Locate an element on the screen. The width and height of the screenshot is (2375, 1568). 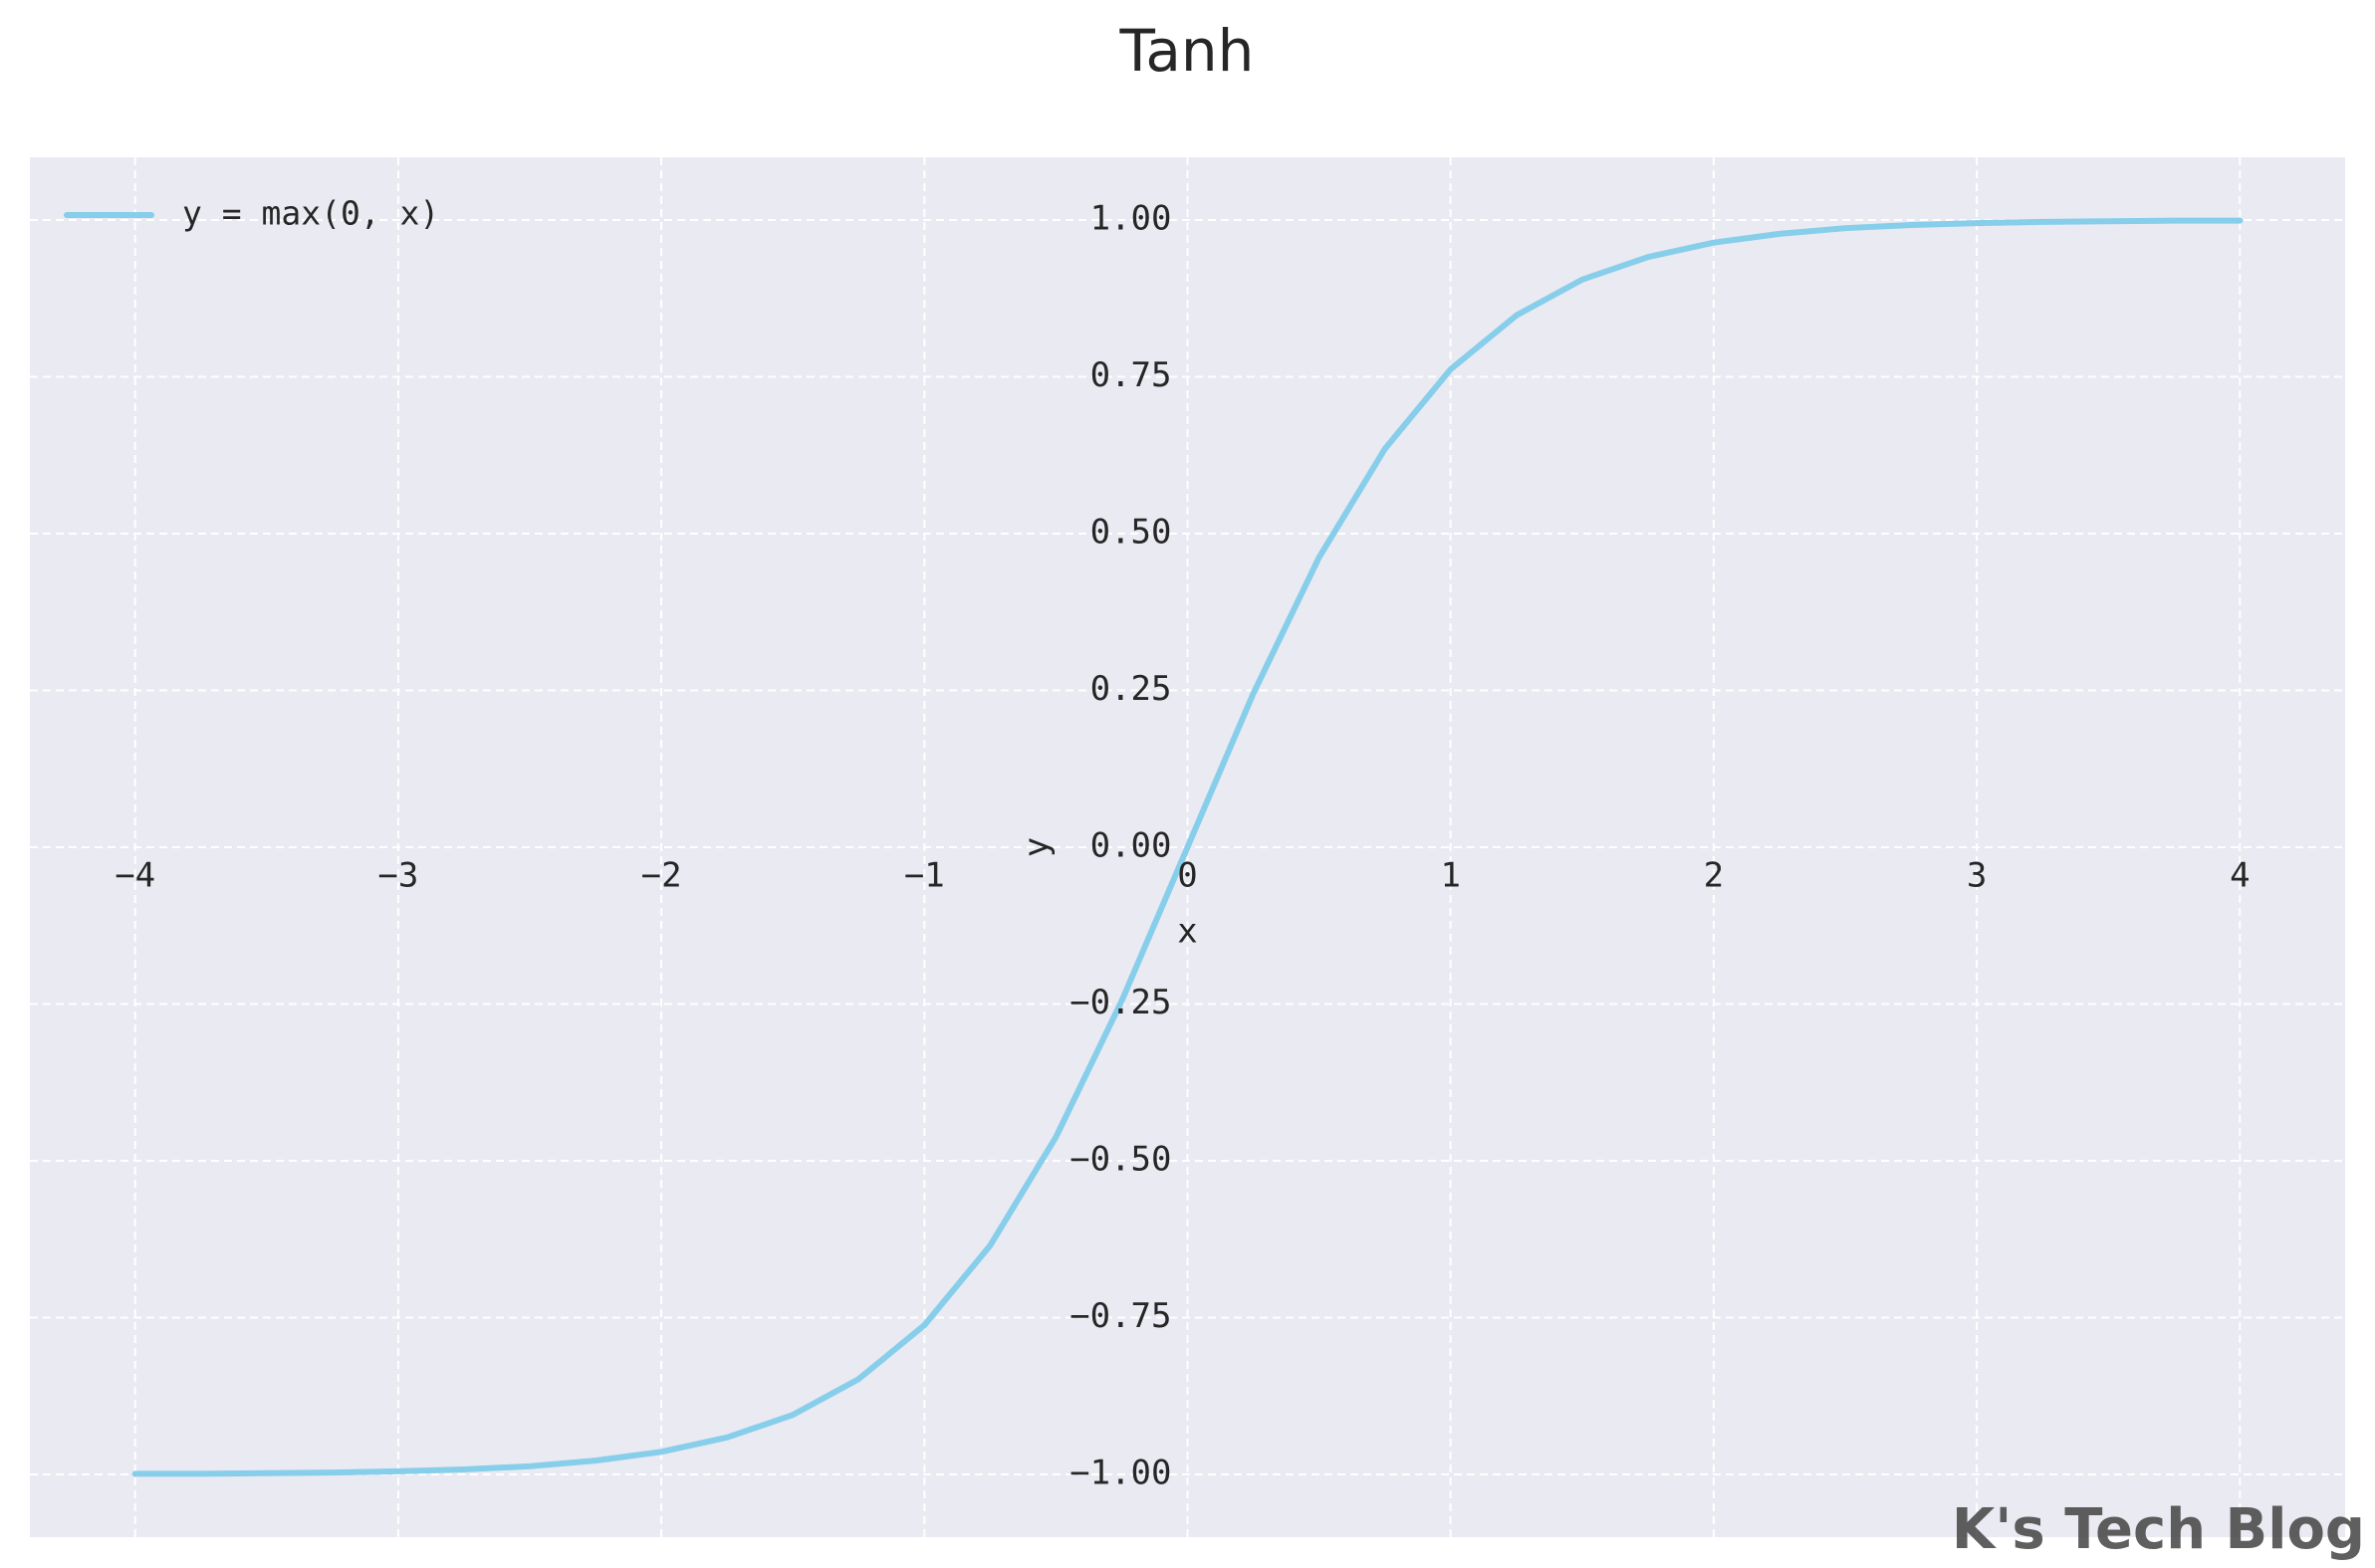
chart-title: Tanh is located at coordinates (1187, 51).